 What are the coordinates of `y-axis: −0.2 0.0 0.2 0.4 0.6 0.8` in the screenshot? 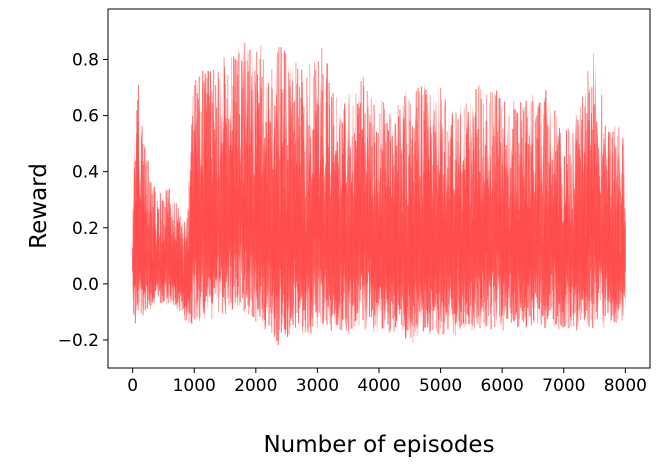 It's located at (83, 200).